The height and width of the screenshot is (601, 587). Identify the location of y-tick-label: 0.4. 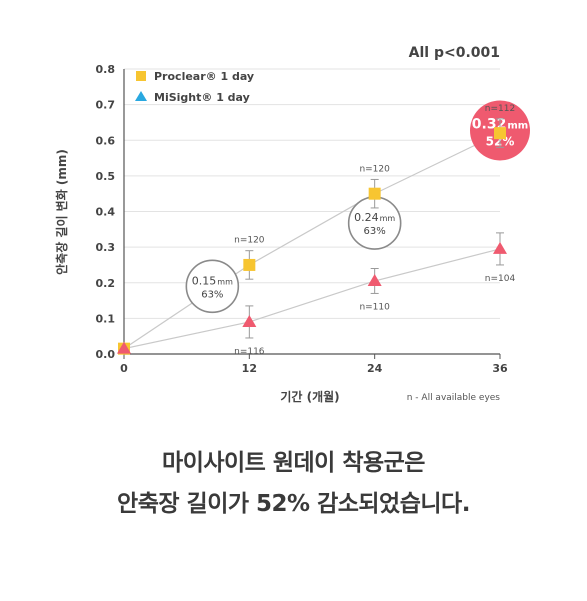
(106, 212).